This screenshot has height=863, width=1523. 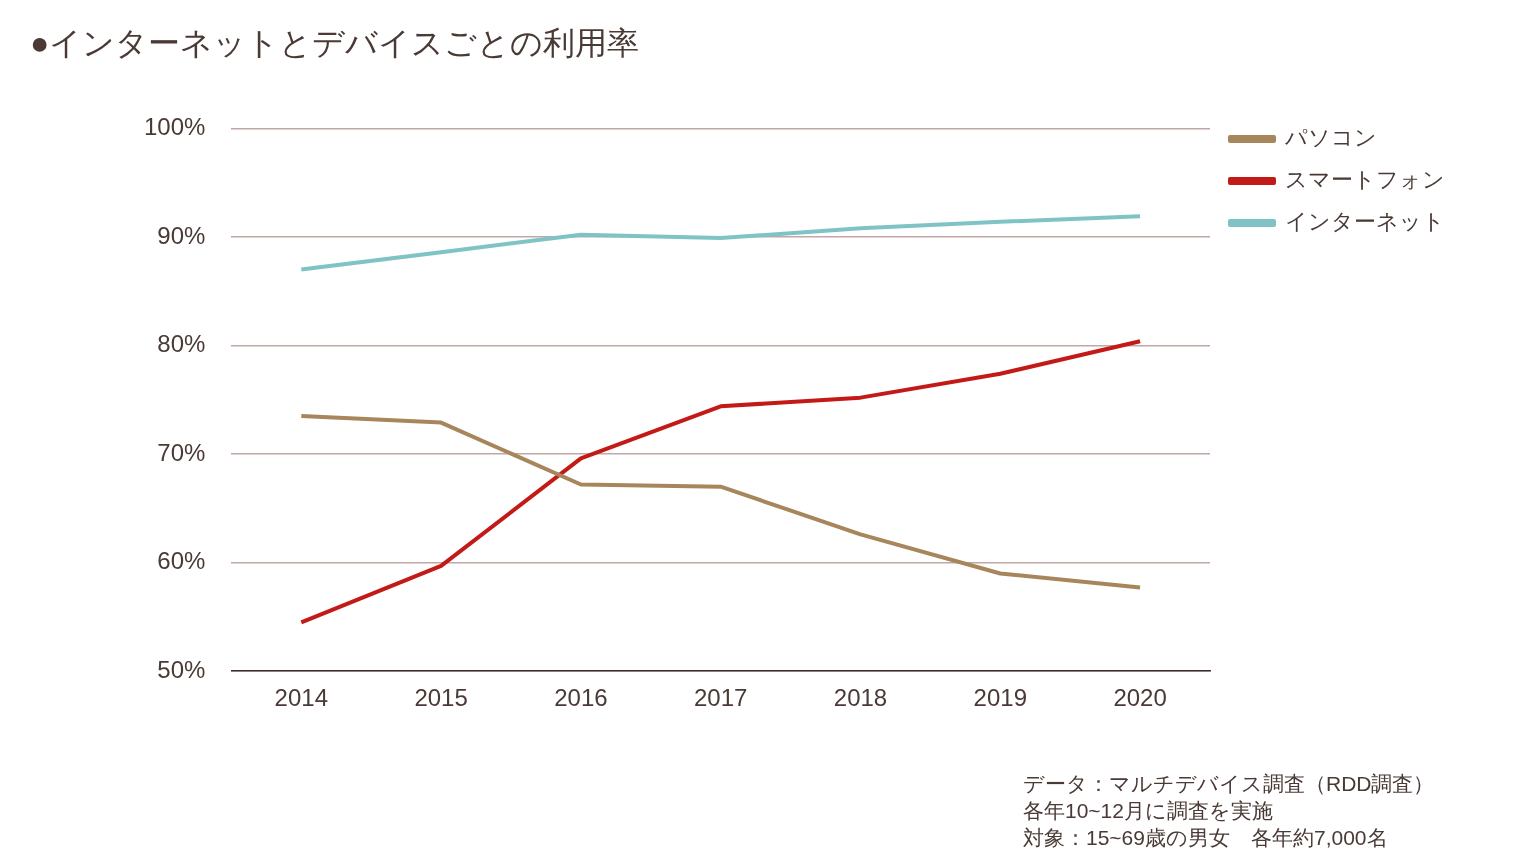 What do you see at coordinates (721, 698) in the screenshot?
I see `x-tick-label: 2017` at bounding box center [721, 698].